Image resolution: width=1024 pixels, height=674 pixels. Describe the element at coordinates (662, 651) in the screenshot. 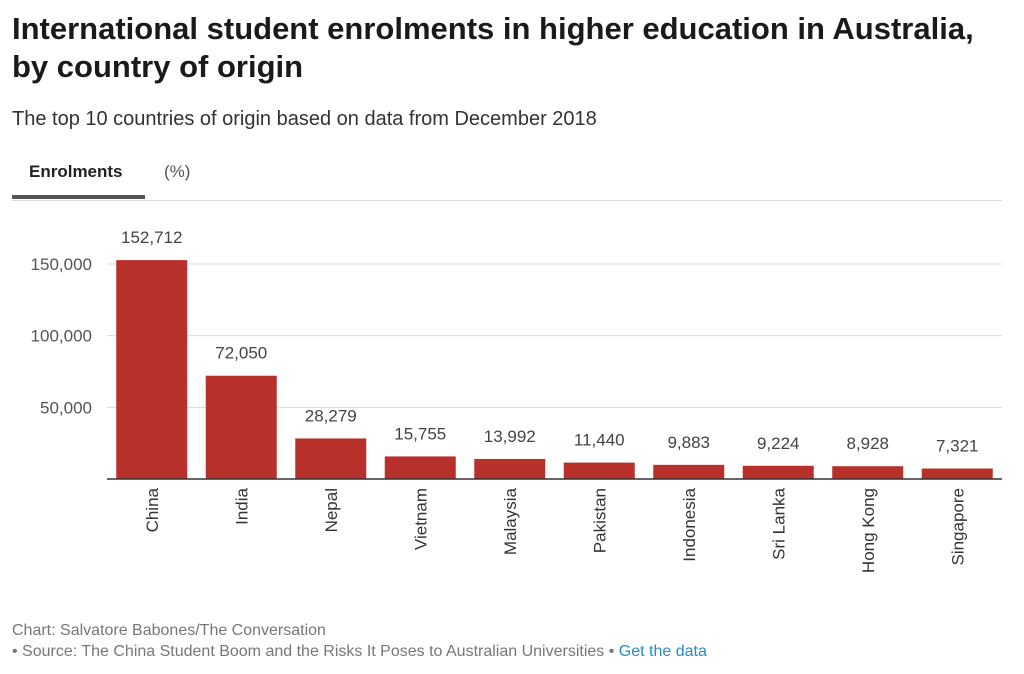

I see `get-data-link: Get the data` at that location.